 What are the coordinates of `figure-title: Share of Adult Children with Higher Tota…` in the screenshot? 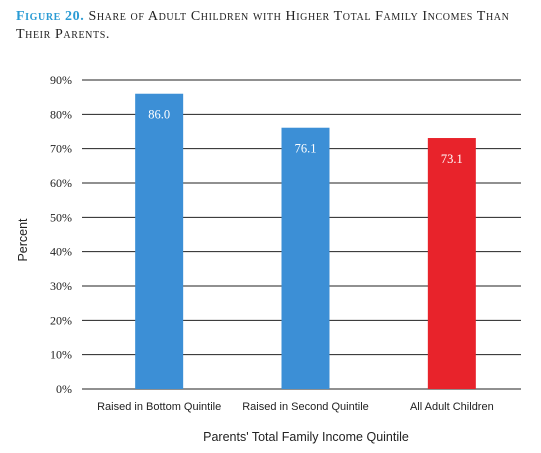 It's located at (263, 25).